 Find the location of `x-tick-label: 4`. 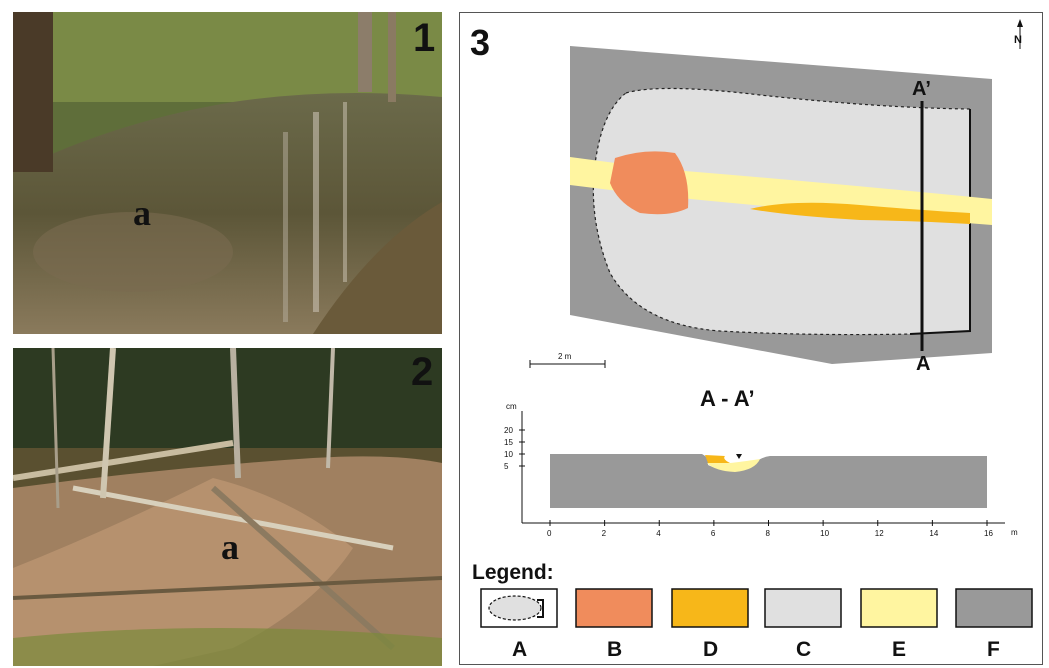

x-tick-label: 4 is located at coordinates (658, 533).